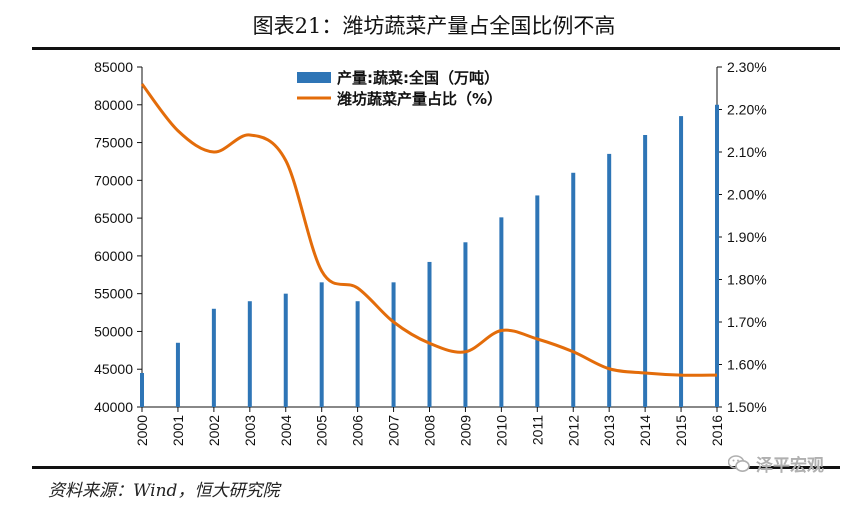 This screenshot has height=505, width=868. Describe the element at coordinates (113, 105) in the screenshot. I see `left-axis-tick-label: 80000` at that location.